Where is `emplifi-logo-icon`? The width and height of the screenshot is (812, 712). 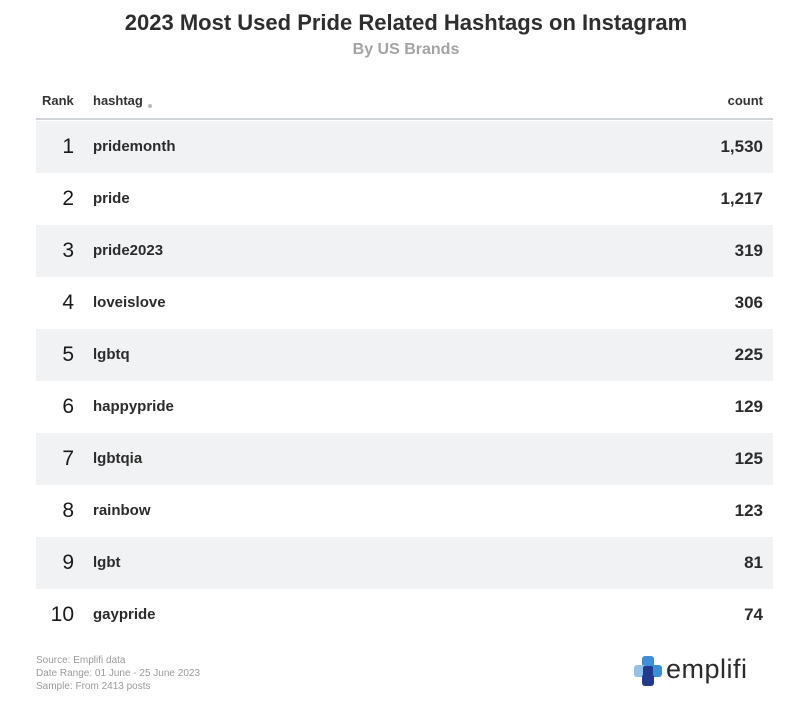 emplifi-logo-icon is located at coordinates (648, 671).